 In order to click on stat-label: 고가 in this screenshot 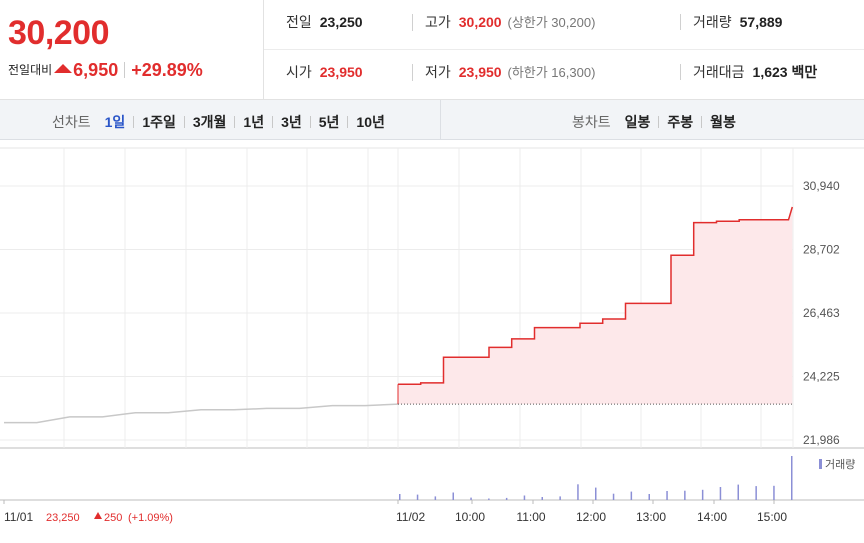, I will do `click(438, 22)`.